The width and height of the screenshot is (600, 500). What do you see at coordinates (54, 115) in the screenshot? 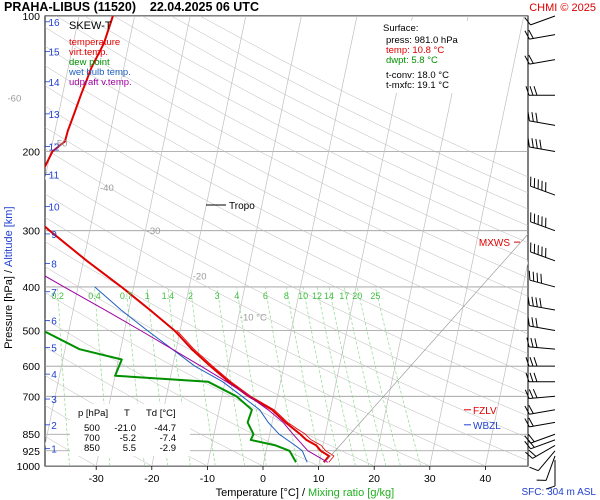
I see `altitude-tick-label: 13` at bounding box center [54, 115].